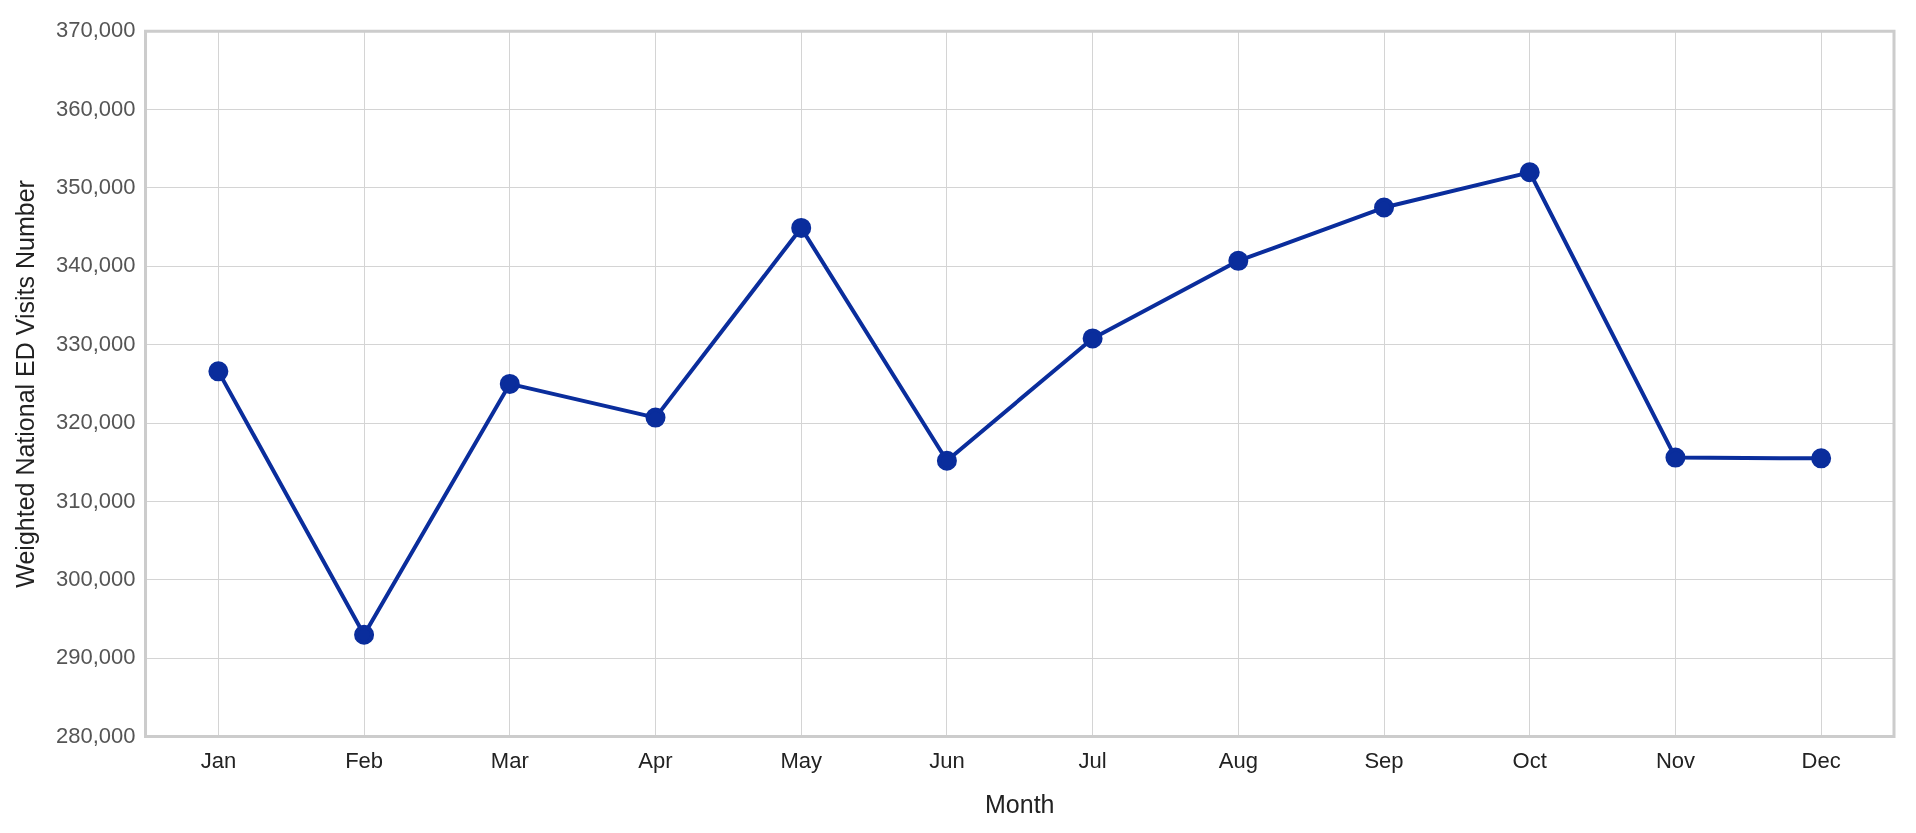  I want to click on y-axis-title: Weighted National ED Visits Number, so click(24, 384).